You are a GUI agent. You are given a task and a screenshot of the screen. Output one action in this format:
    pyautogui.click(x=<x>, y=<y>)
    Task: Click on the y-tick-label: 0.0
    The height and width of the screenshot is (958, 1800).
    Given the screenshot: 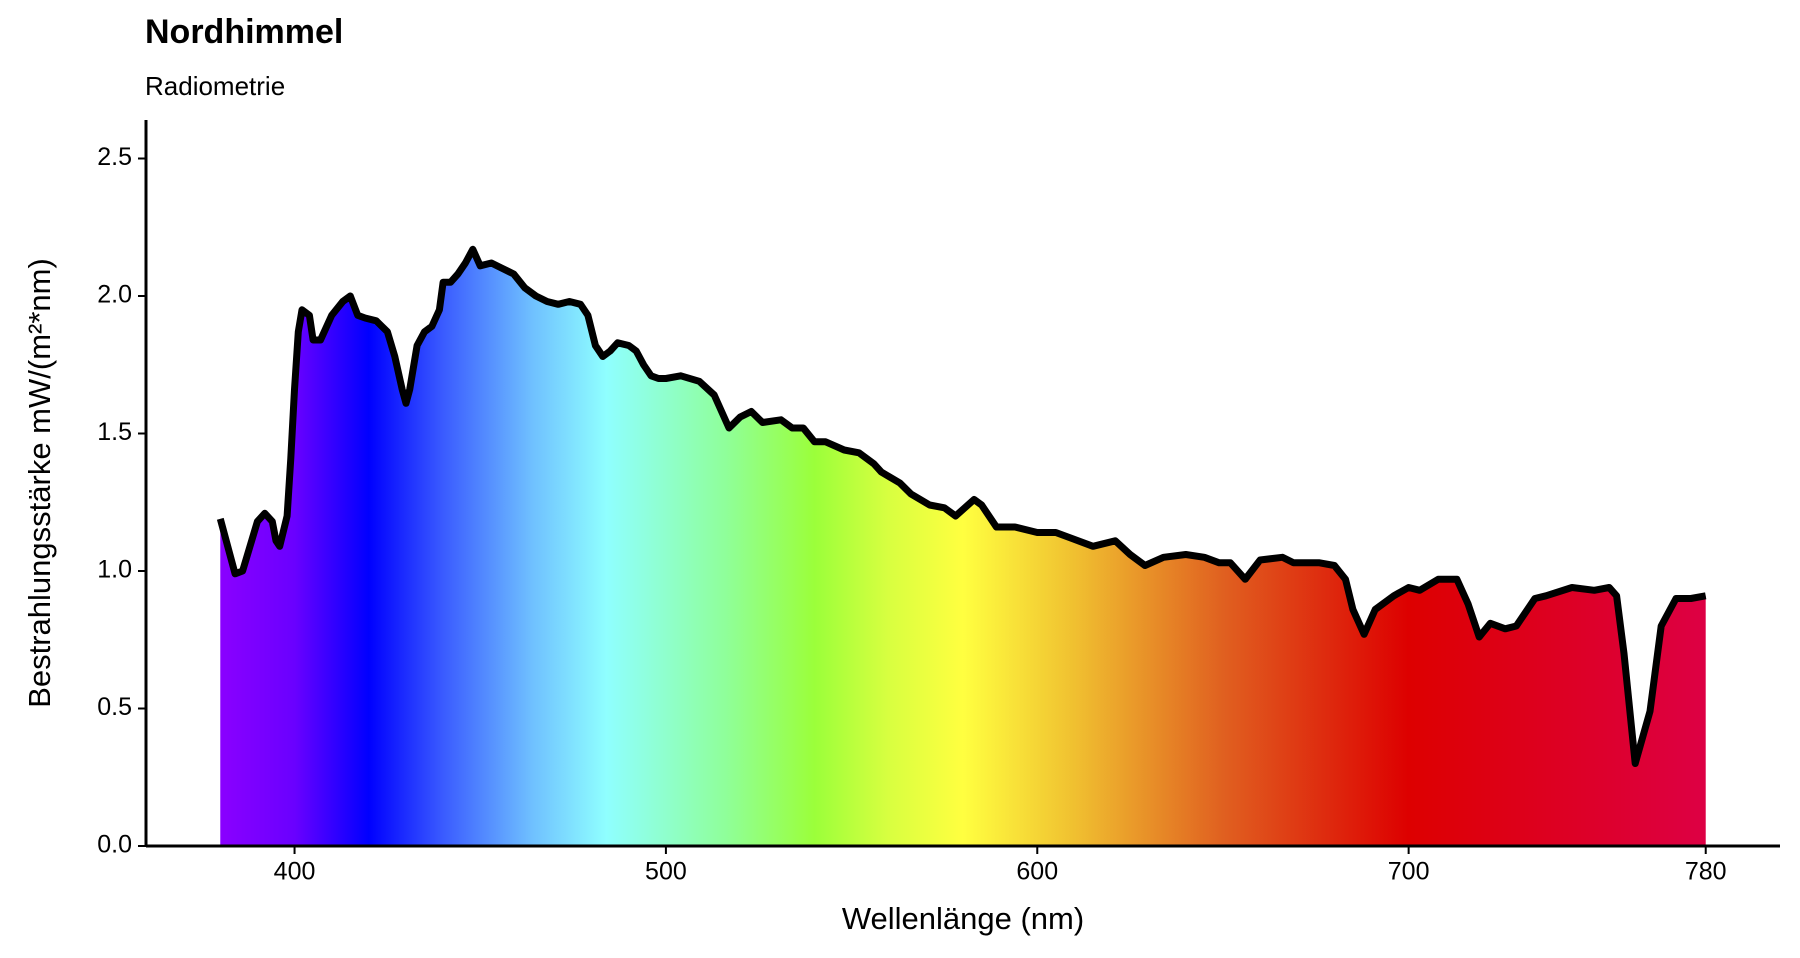 What is the action you would take?
    pyautogui.click(x=114, y=845)
    